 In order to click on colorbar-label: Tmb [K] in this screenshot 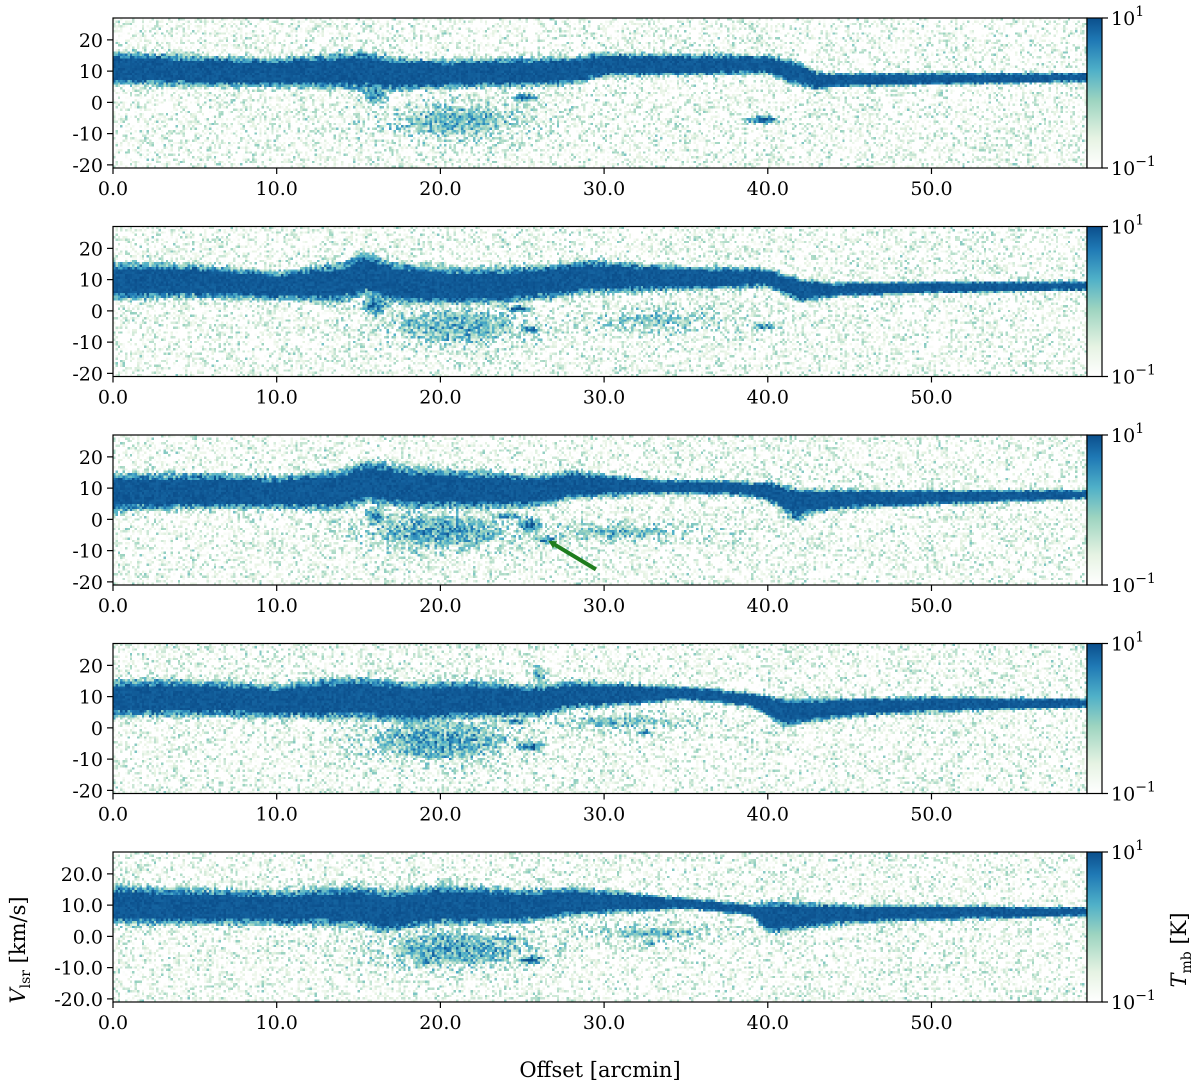, I will do `click(1181, 949)`.